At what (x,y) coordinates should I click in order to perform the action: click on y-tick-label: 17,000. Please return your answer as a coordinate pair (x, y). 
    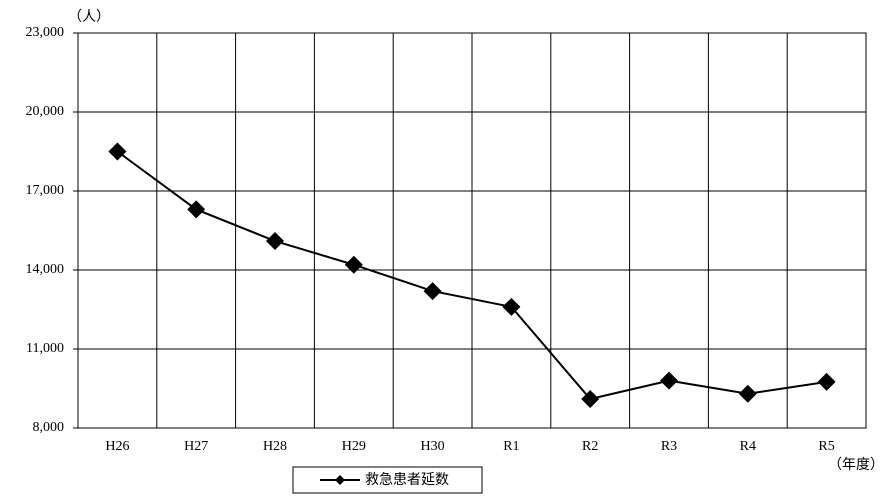
    Looking at the image, I should click on (45, 190).